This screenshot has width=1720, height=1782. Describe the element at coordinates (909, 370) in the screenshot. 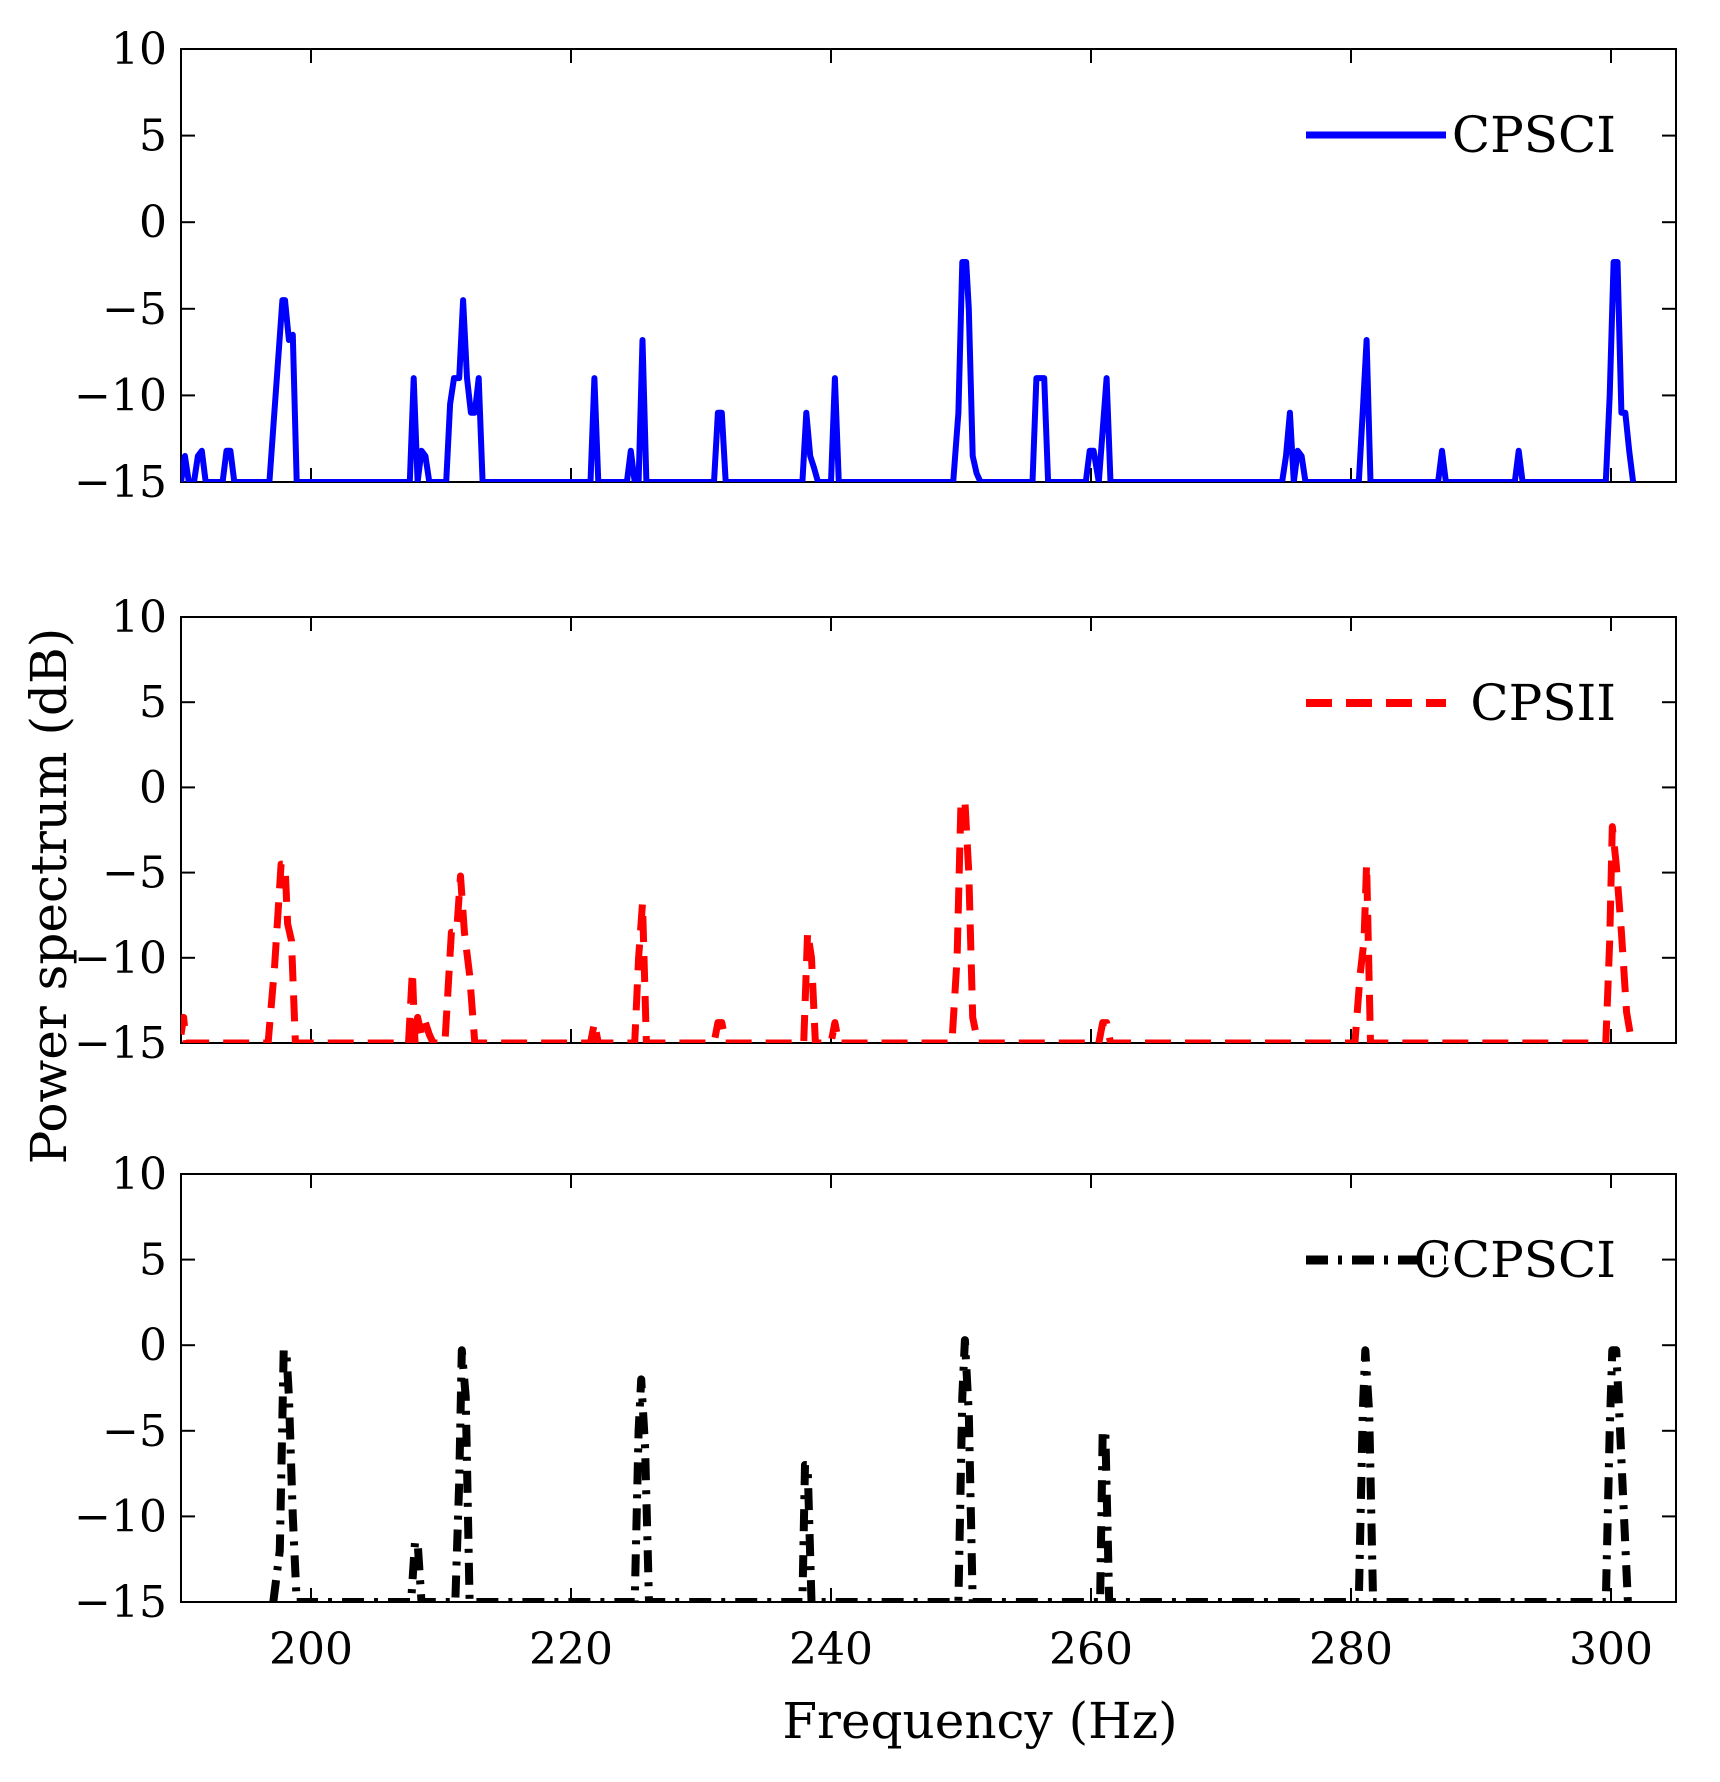

I see `series-line-cpsci` at that location.